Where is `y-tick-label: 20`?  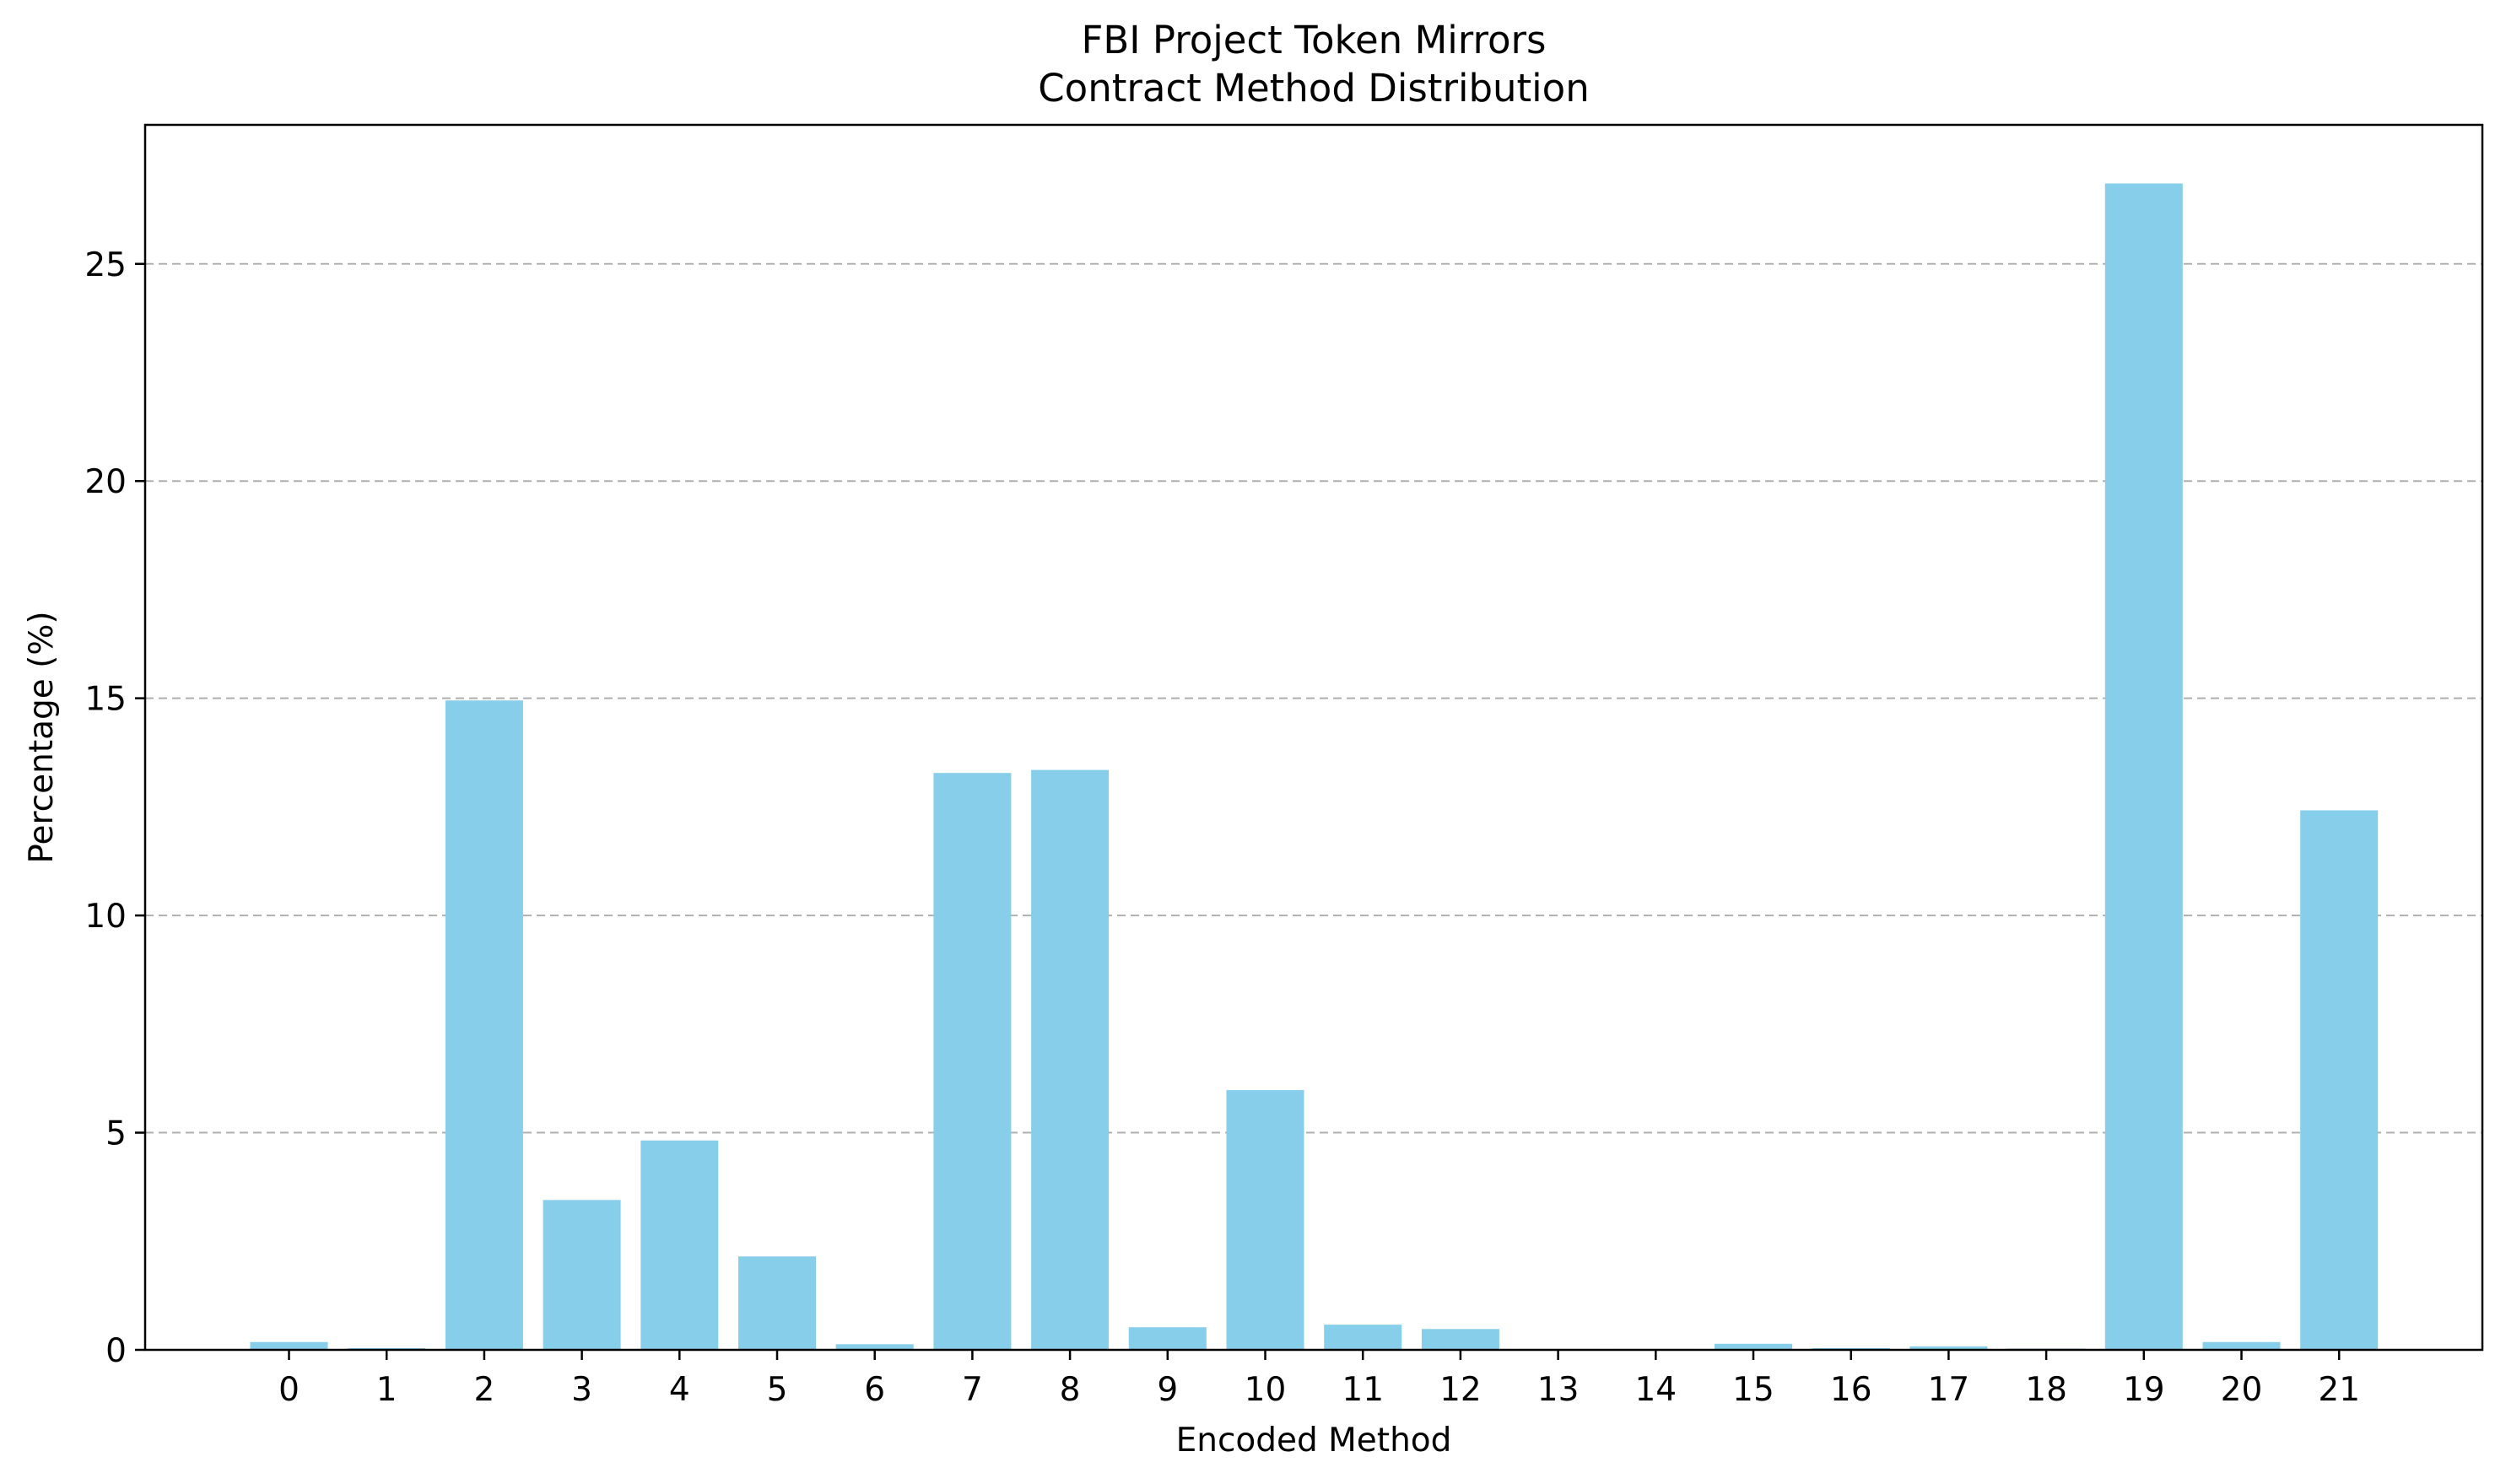 y-tick-label: 20 is located at coordinates (105, 482).